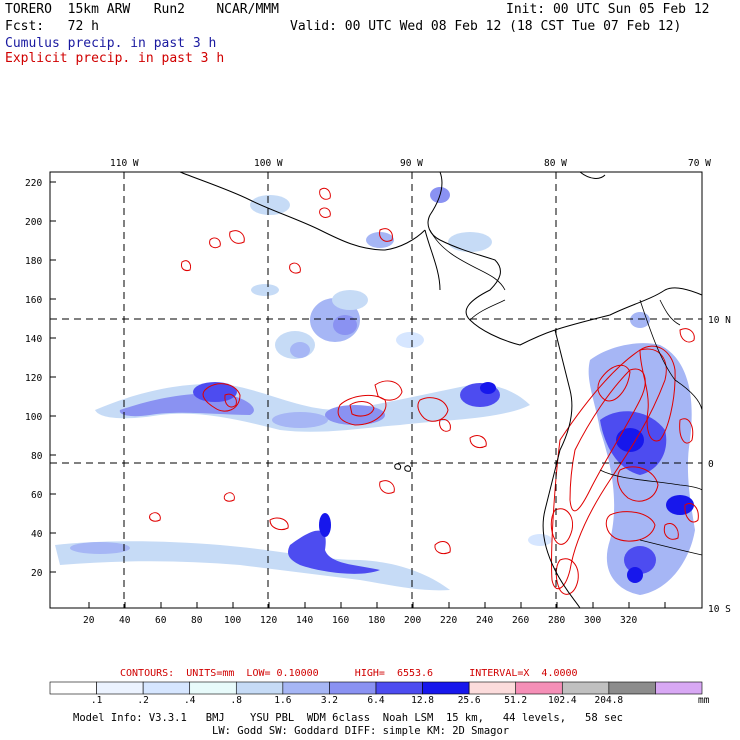  I want to click on x-tick-label: 120, so click(268, 620).